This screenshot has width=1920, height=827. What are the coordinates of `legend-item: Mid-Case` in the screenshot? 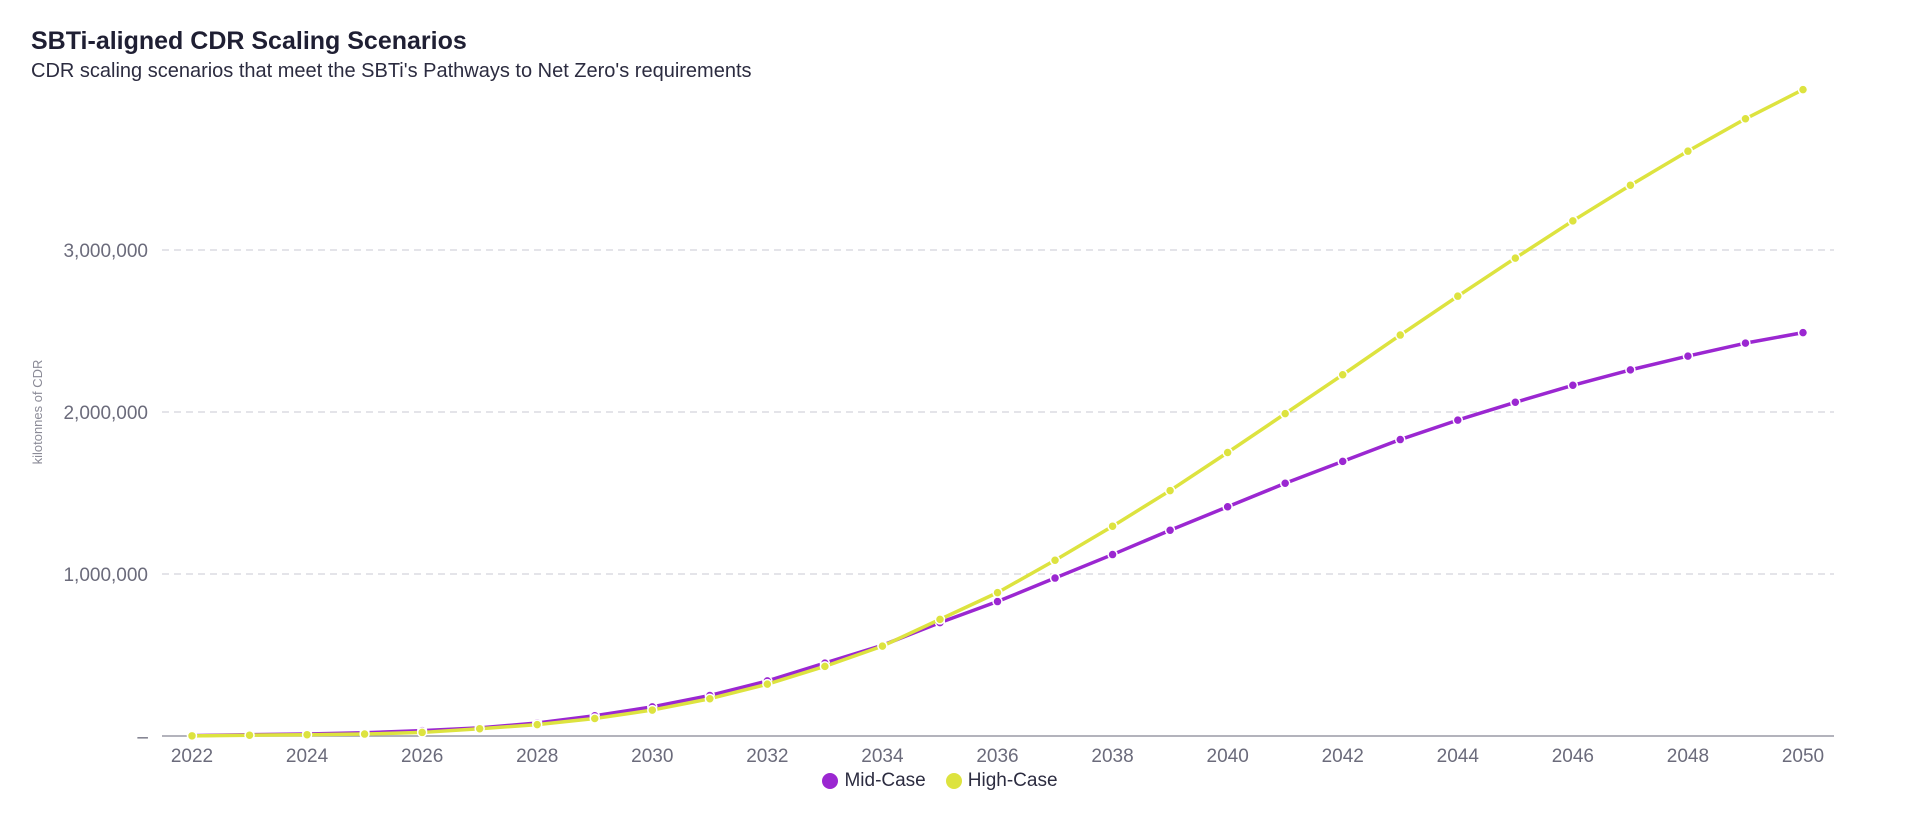 It's located at (874, 781).